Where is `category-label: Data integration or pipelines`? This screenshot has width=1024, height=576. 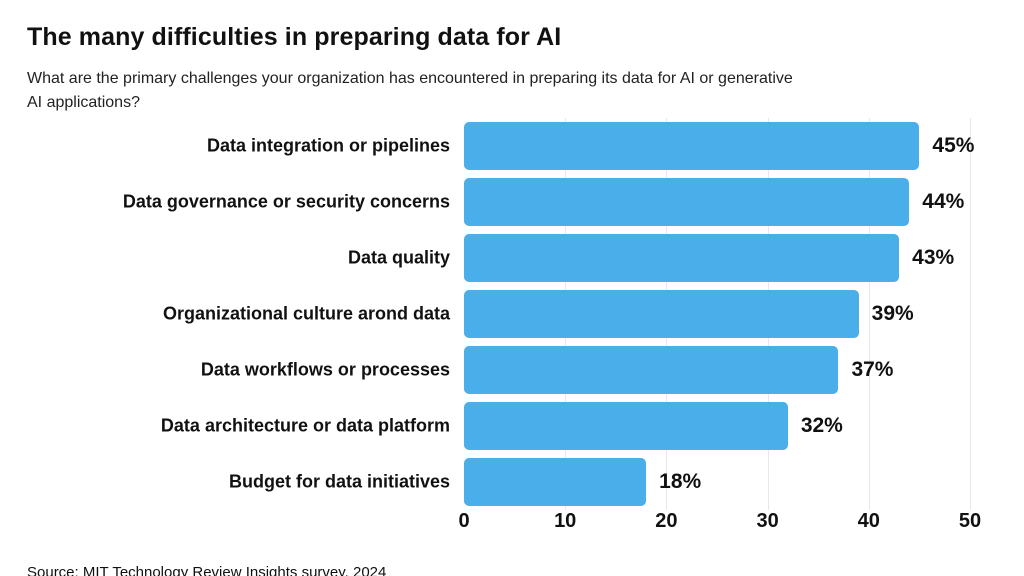
category-label: Data integration or pipelines is located at coordinates (328, 145).